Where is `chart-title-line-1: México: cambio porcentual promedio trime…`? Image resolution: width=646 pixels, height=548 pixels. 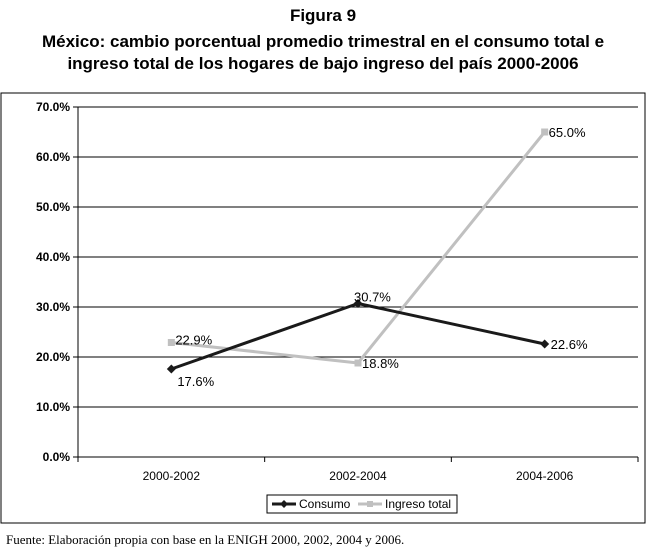
chart-title-line-1: México: cambio porcentual promedio trime… is located at coordinates (323, 41).